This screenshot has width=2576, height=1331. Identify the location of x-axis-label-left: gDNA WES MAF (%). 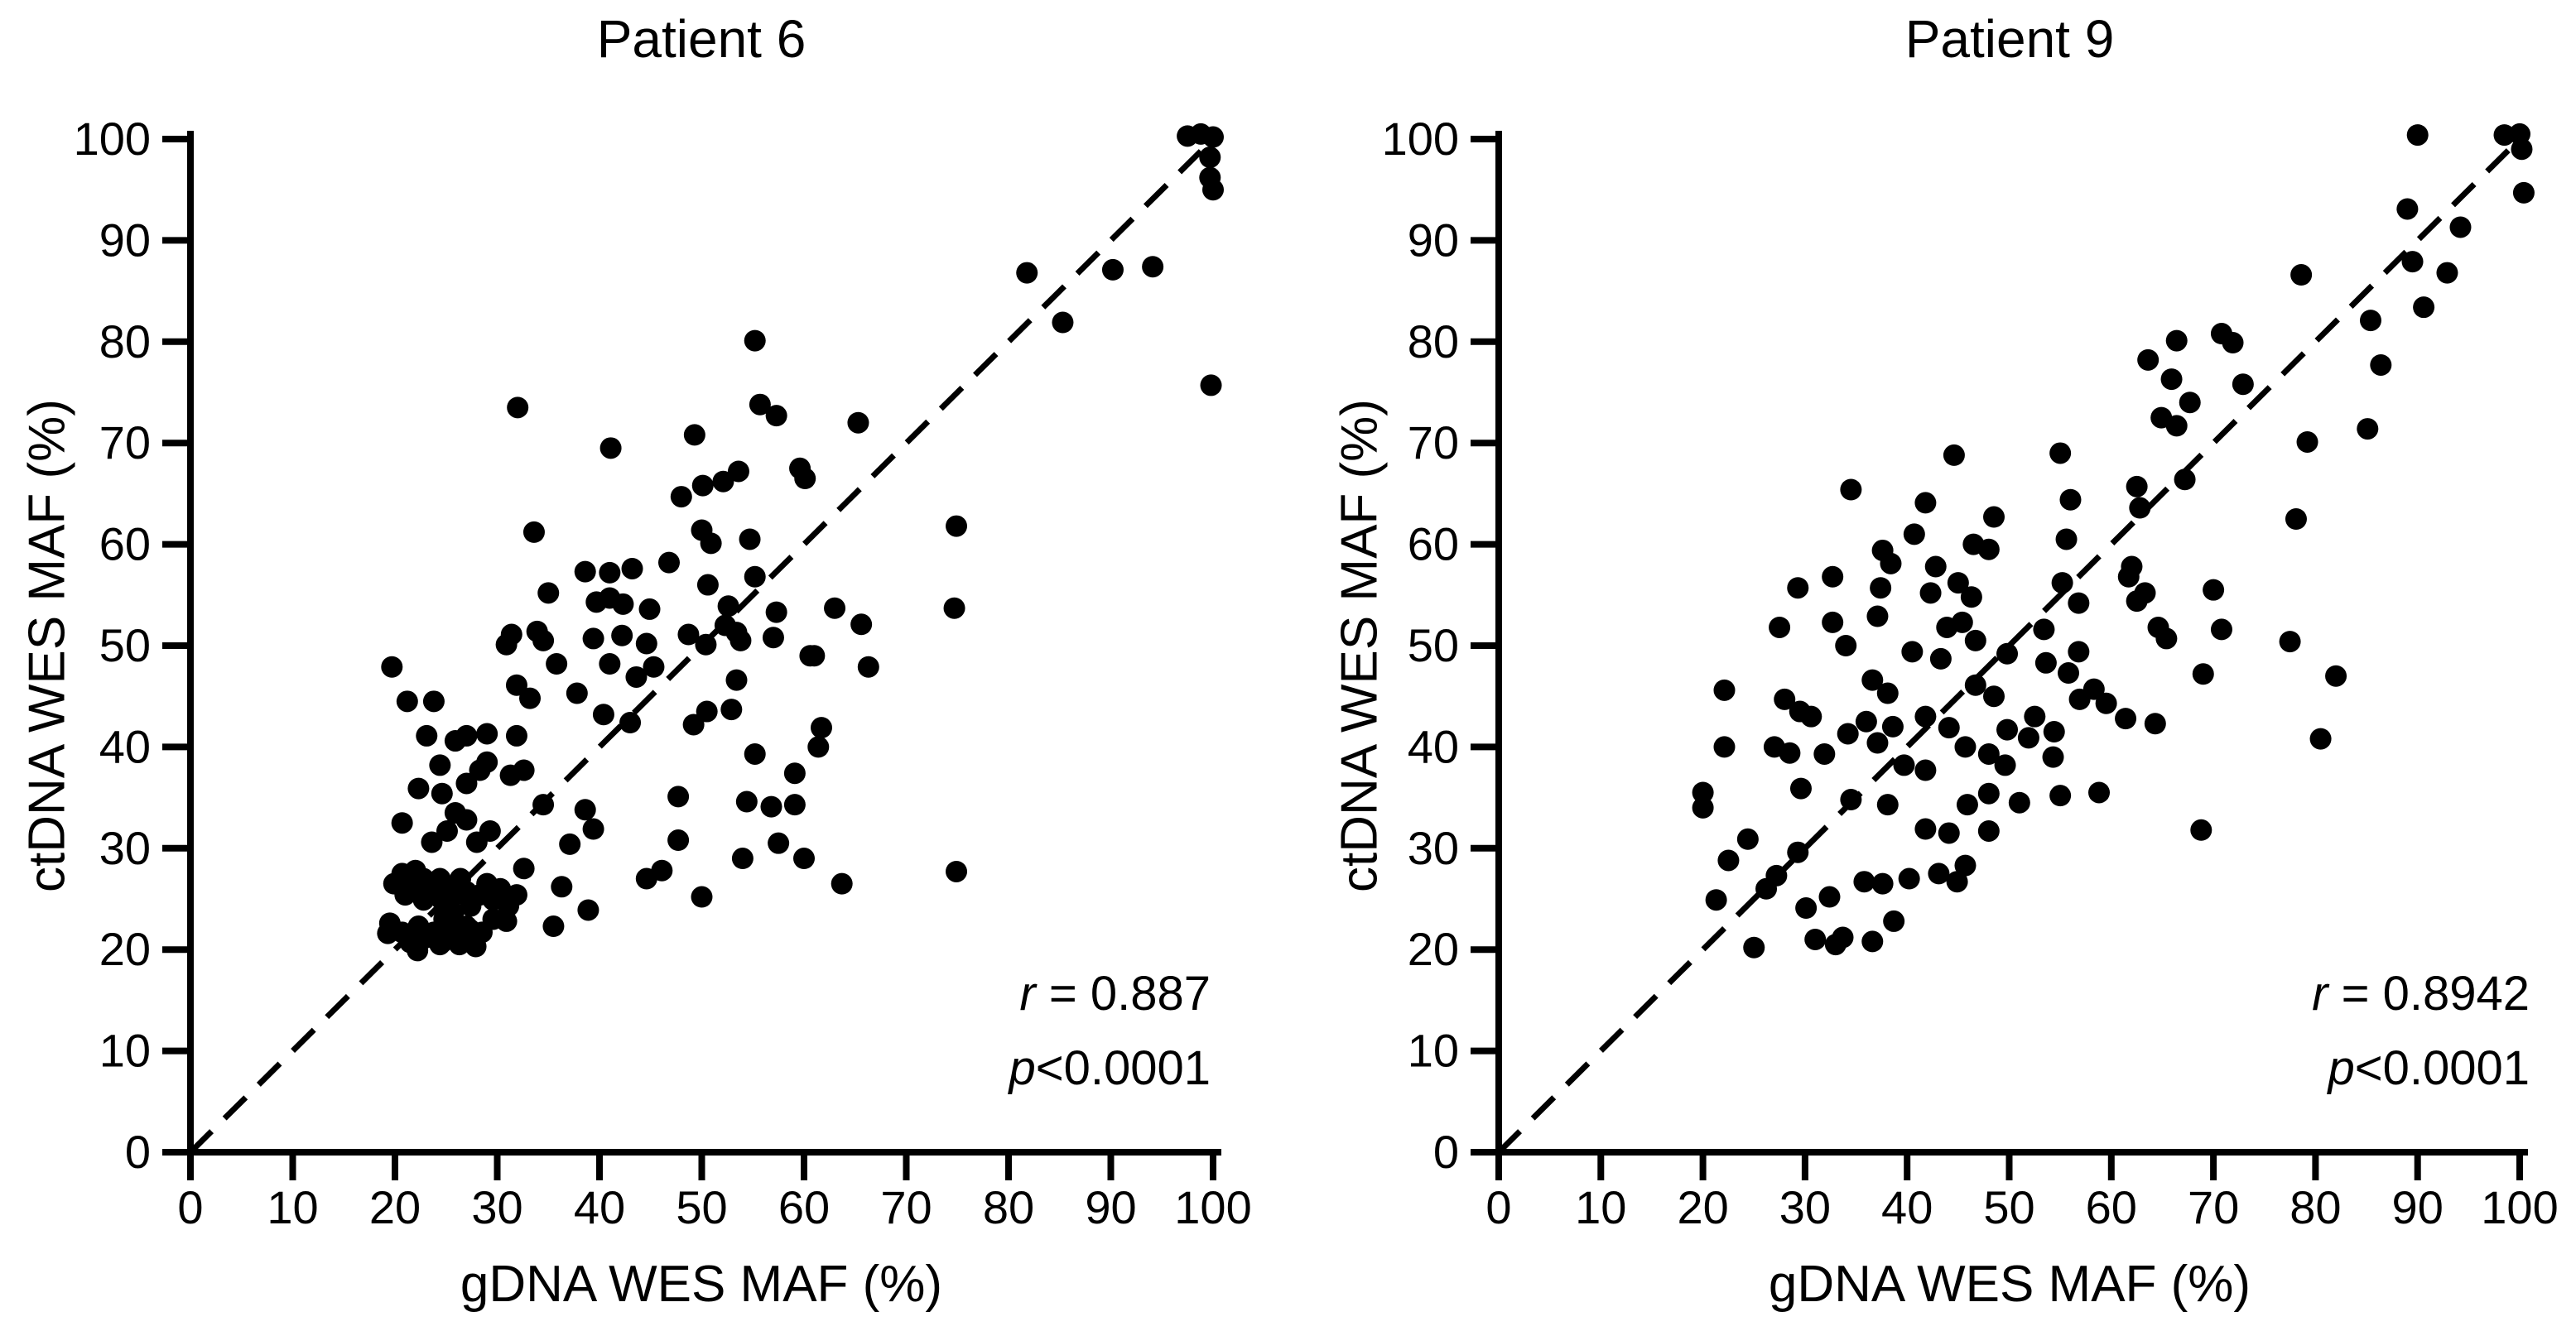
(701, 1285).